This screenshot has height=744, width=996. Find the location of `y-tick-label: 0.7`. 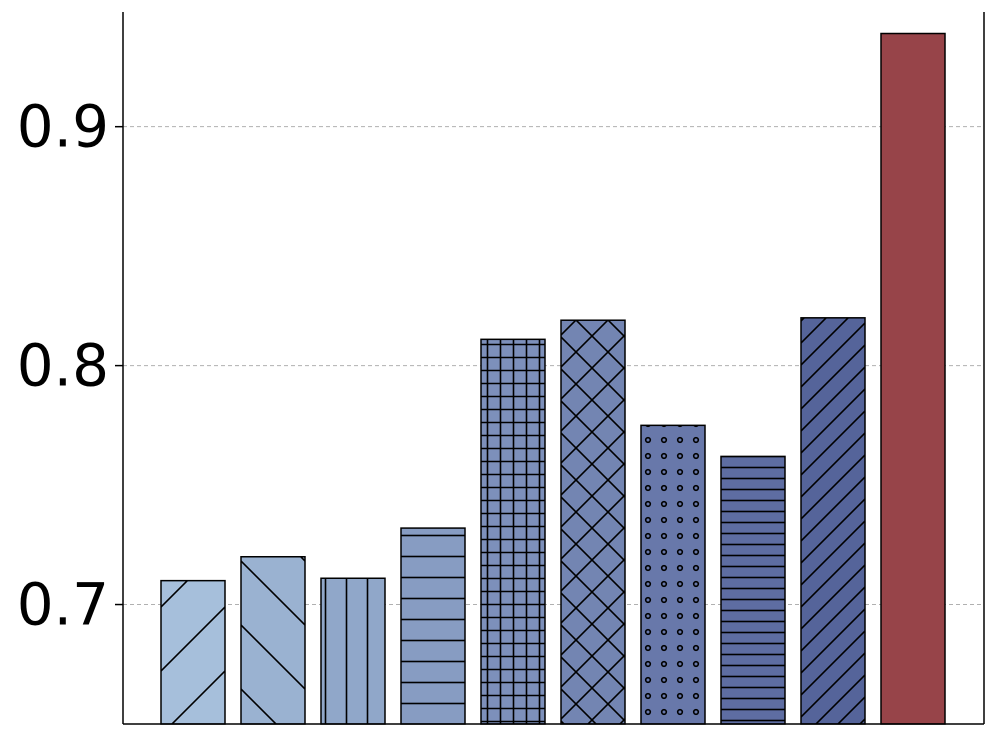

y-tick-label: 0.7 is located at coordinates (63, 605).